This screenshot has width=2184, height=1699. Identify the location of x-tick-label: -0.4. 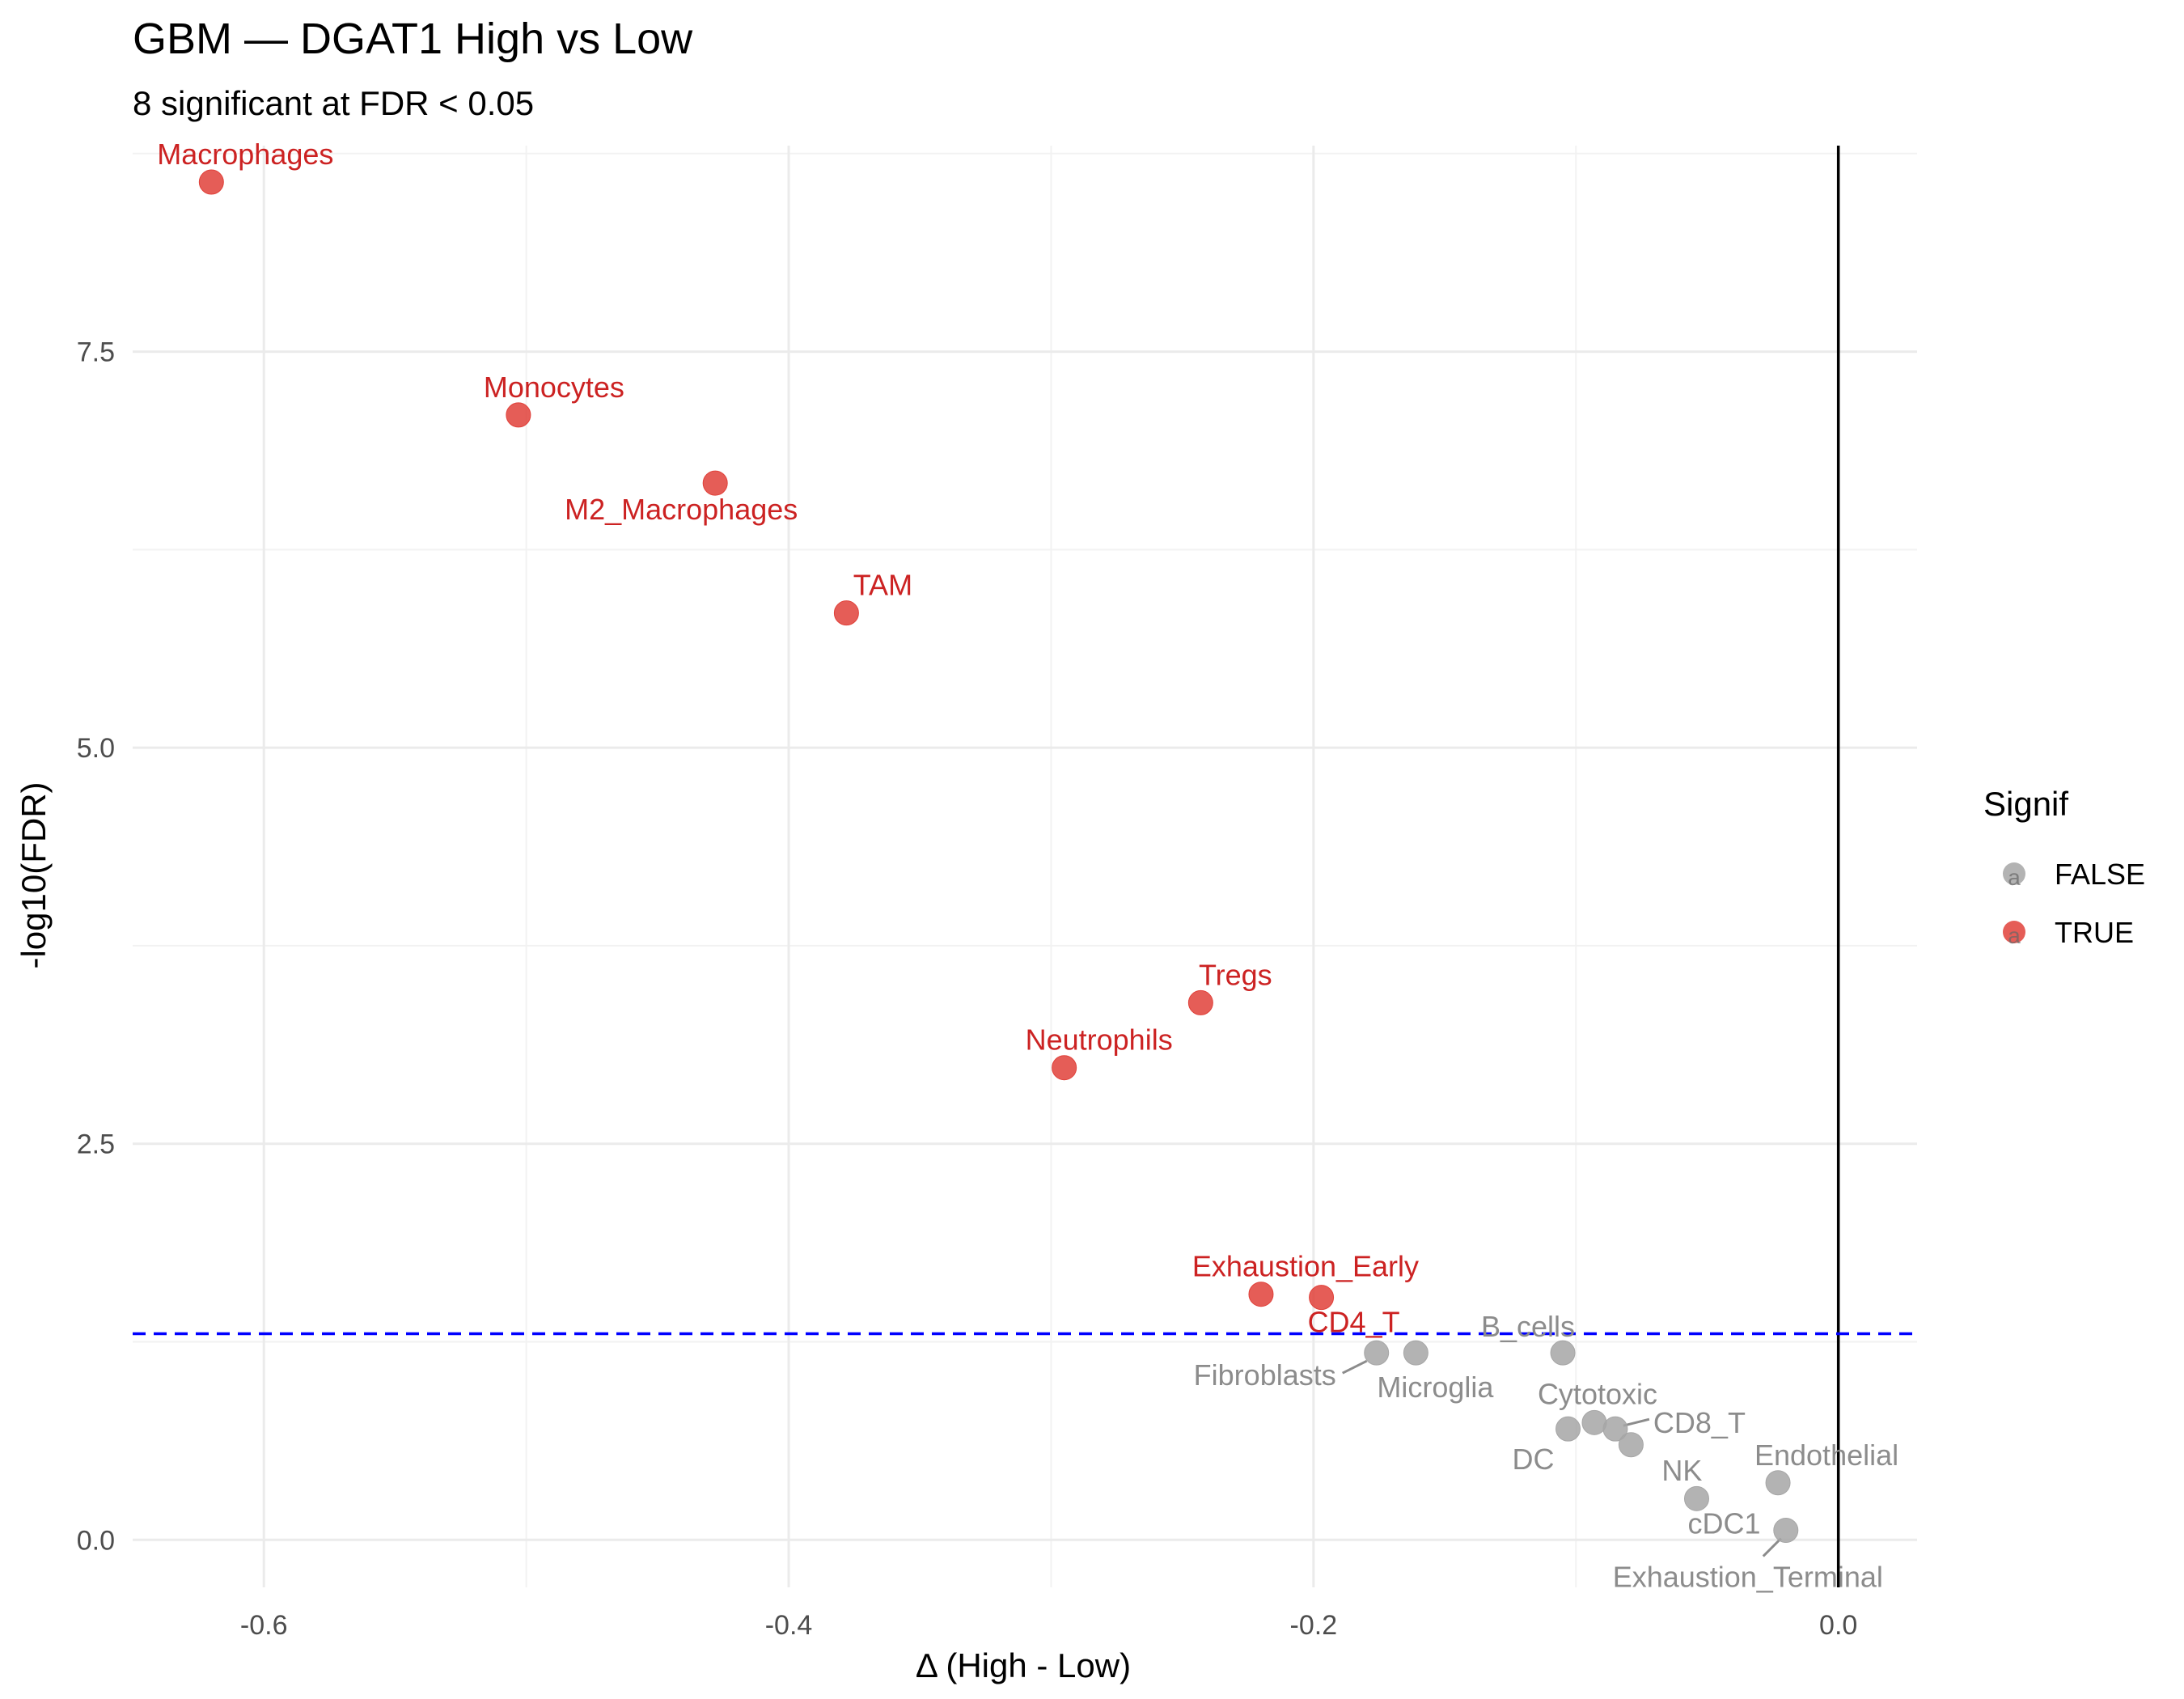
(789, 1625).